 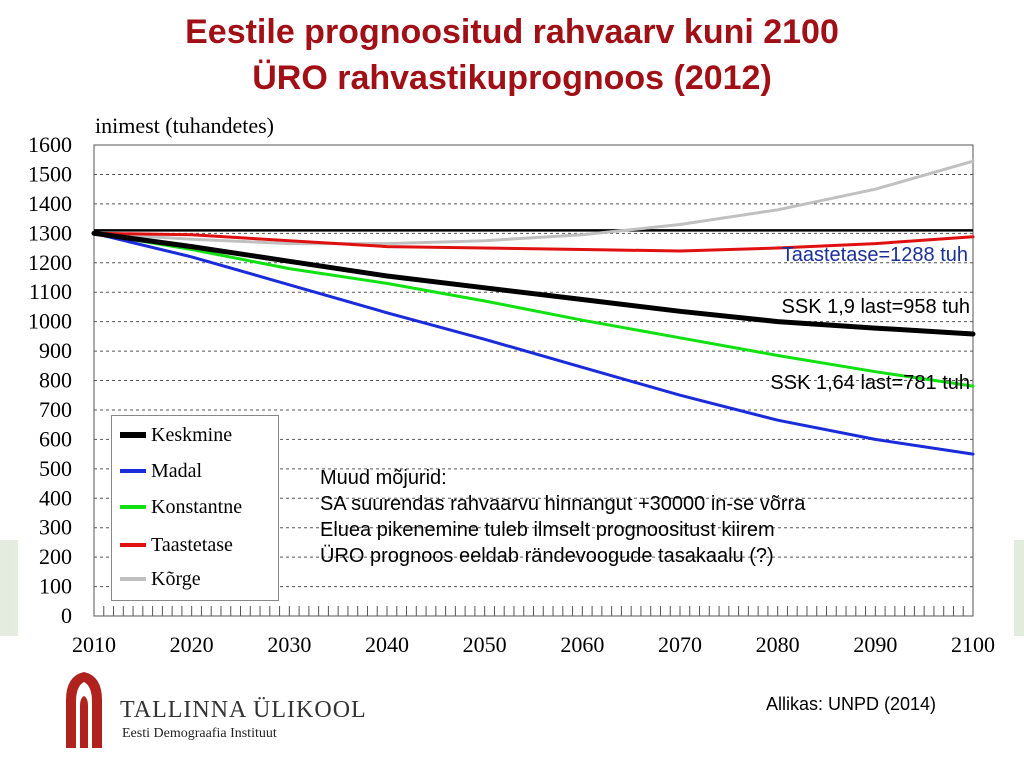 I want to click on legend-label-madal: Madal, so click(x=177, y=470).